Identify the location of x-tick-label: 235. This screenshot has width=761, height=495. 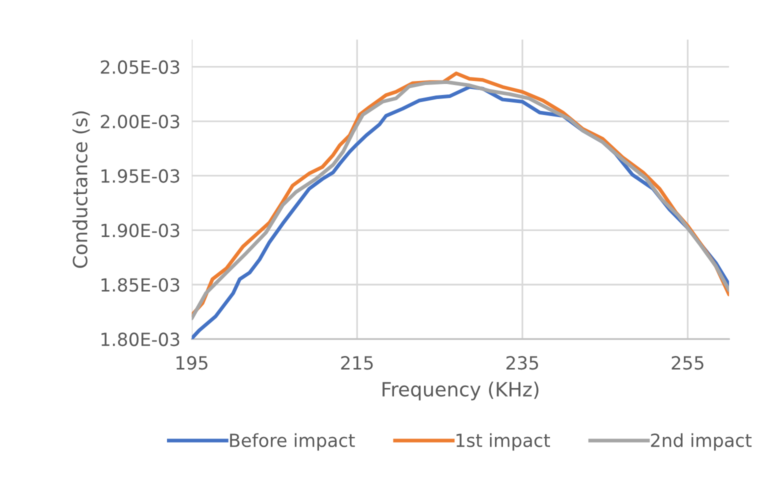
(522, 363).